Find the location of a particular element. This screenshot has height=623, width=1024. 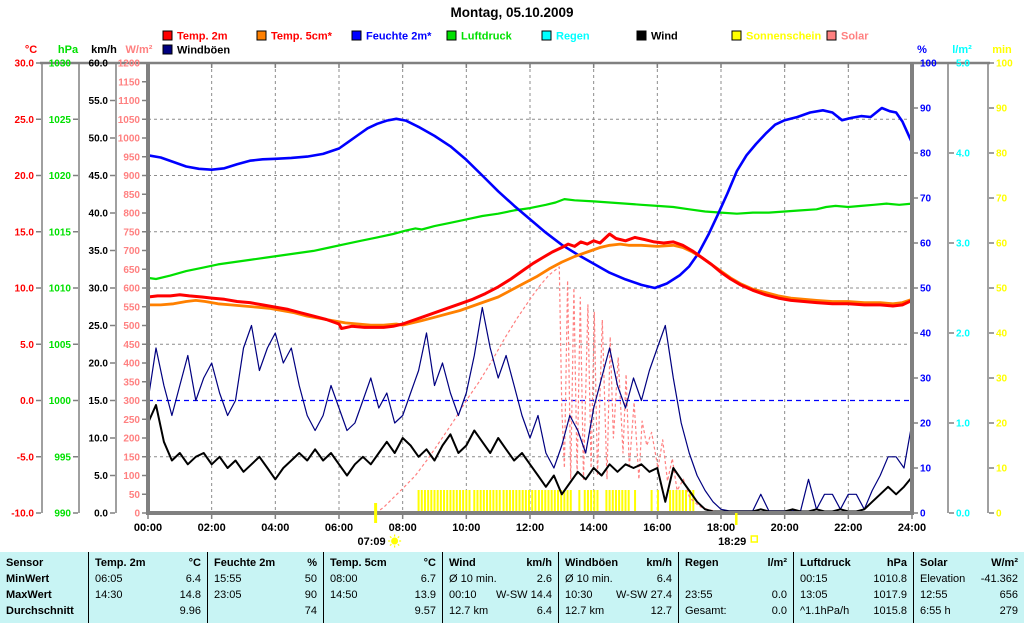

sunrise-sun-icon is located at coordinates (395, 541).